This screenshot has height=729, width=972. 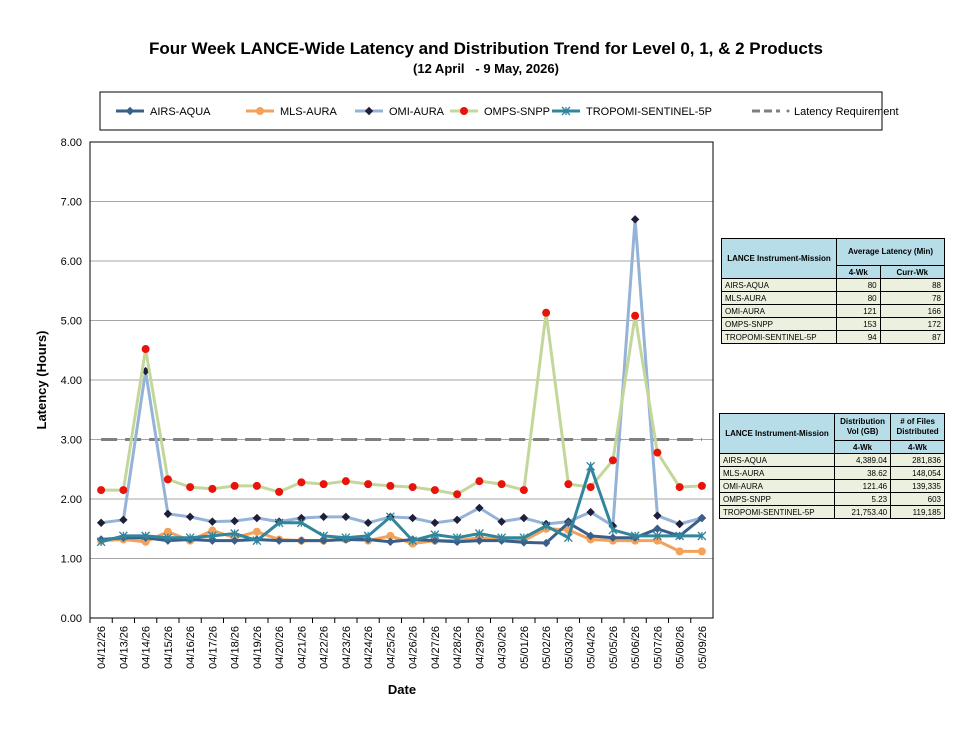 What do you see at coordinates (414, 647) in the screenshot?
I see `x-tick-label: 04/26/26` at bounding box center [414, 647].